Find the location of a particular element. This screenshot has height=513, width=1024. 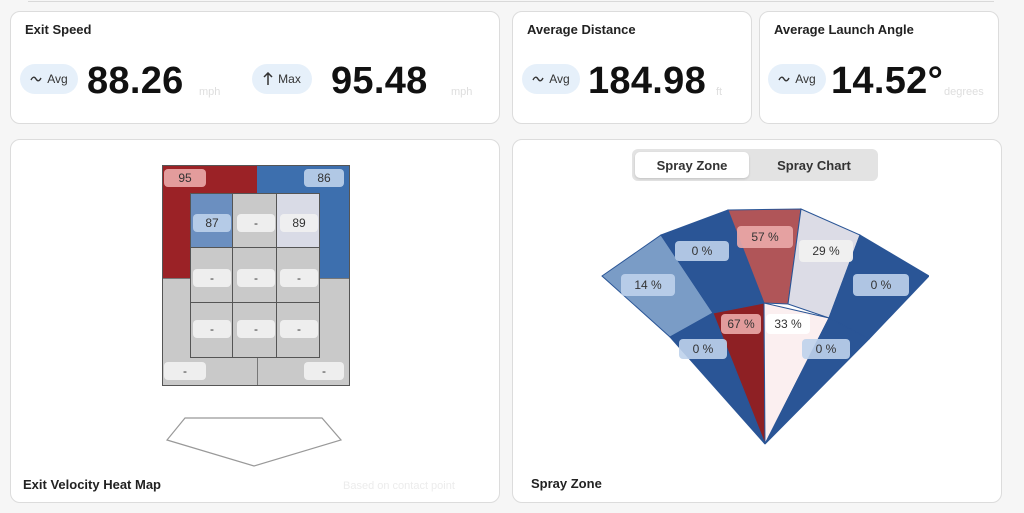

average-launch-angle-title: Average Launch Angle is located at coordinates (844, 29).